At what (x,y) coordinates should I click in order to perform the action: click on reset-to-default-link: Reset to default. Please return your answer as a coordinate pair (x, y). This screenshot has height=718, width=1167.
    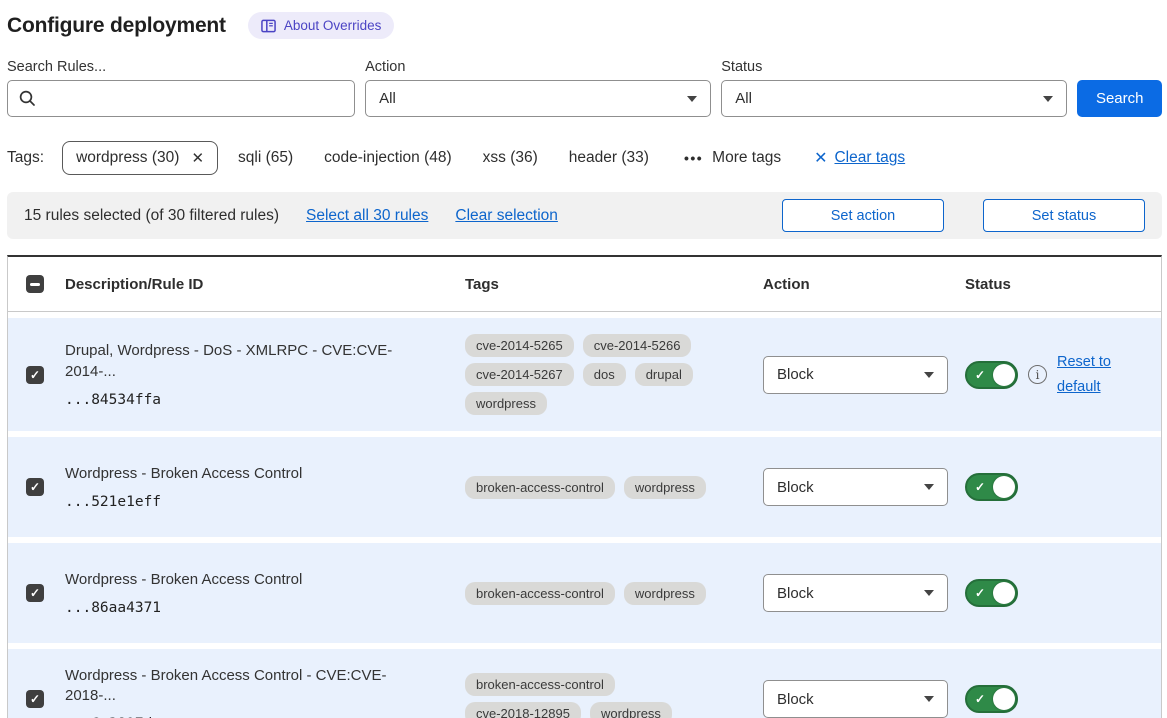
    Looking at the image, I should click on (1084, 374).